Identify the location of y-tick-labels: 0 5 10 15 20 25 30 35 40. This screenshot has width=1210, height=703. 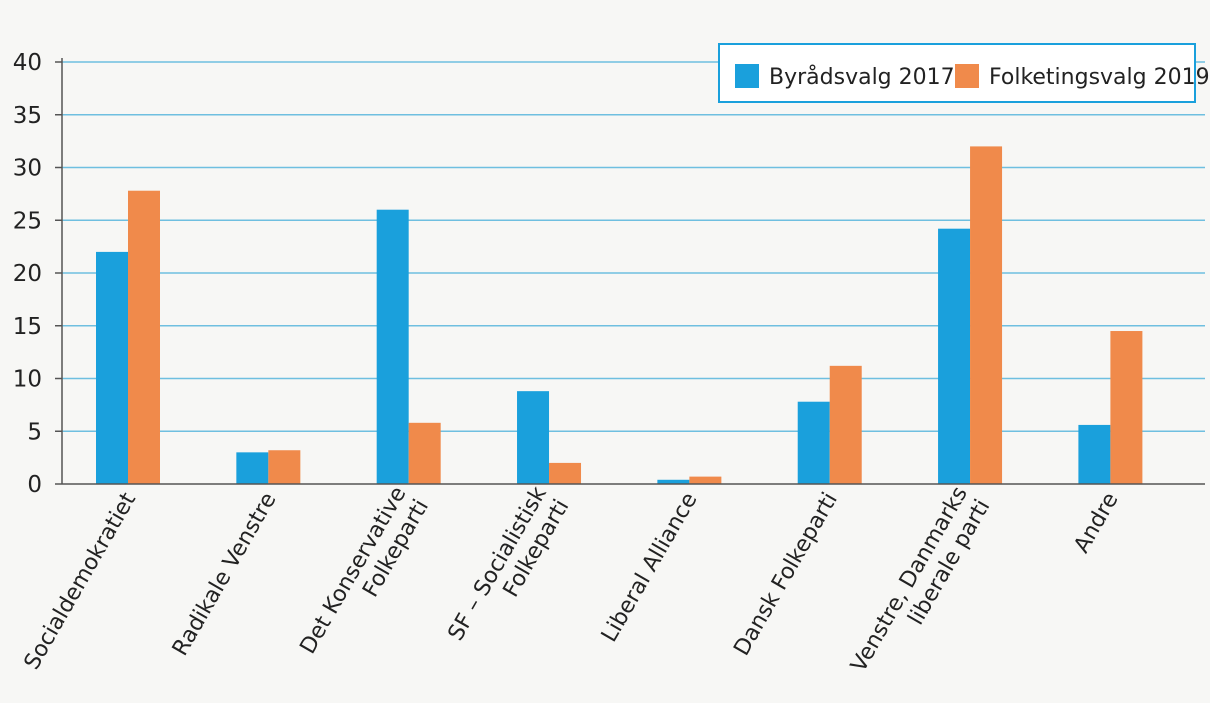
(27, 274).